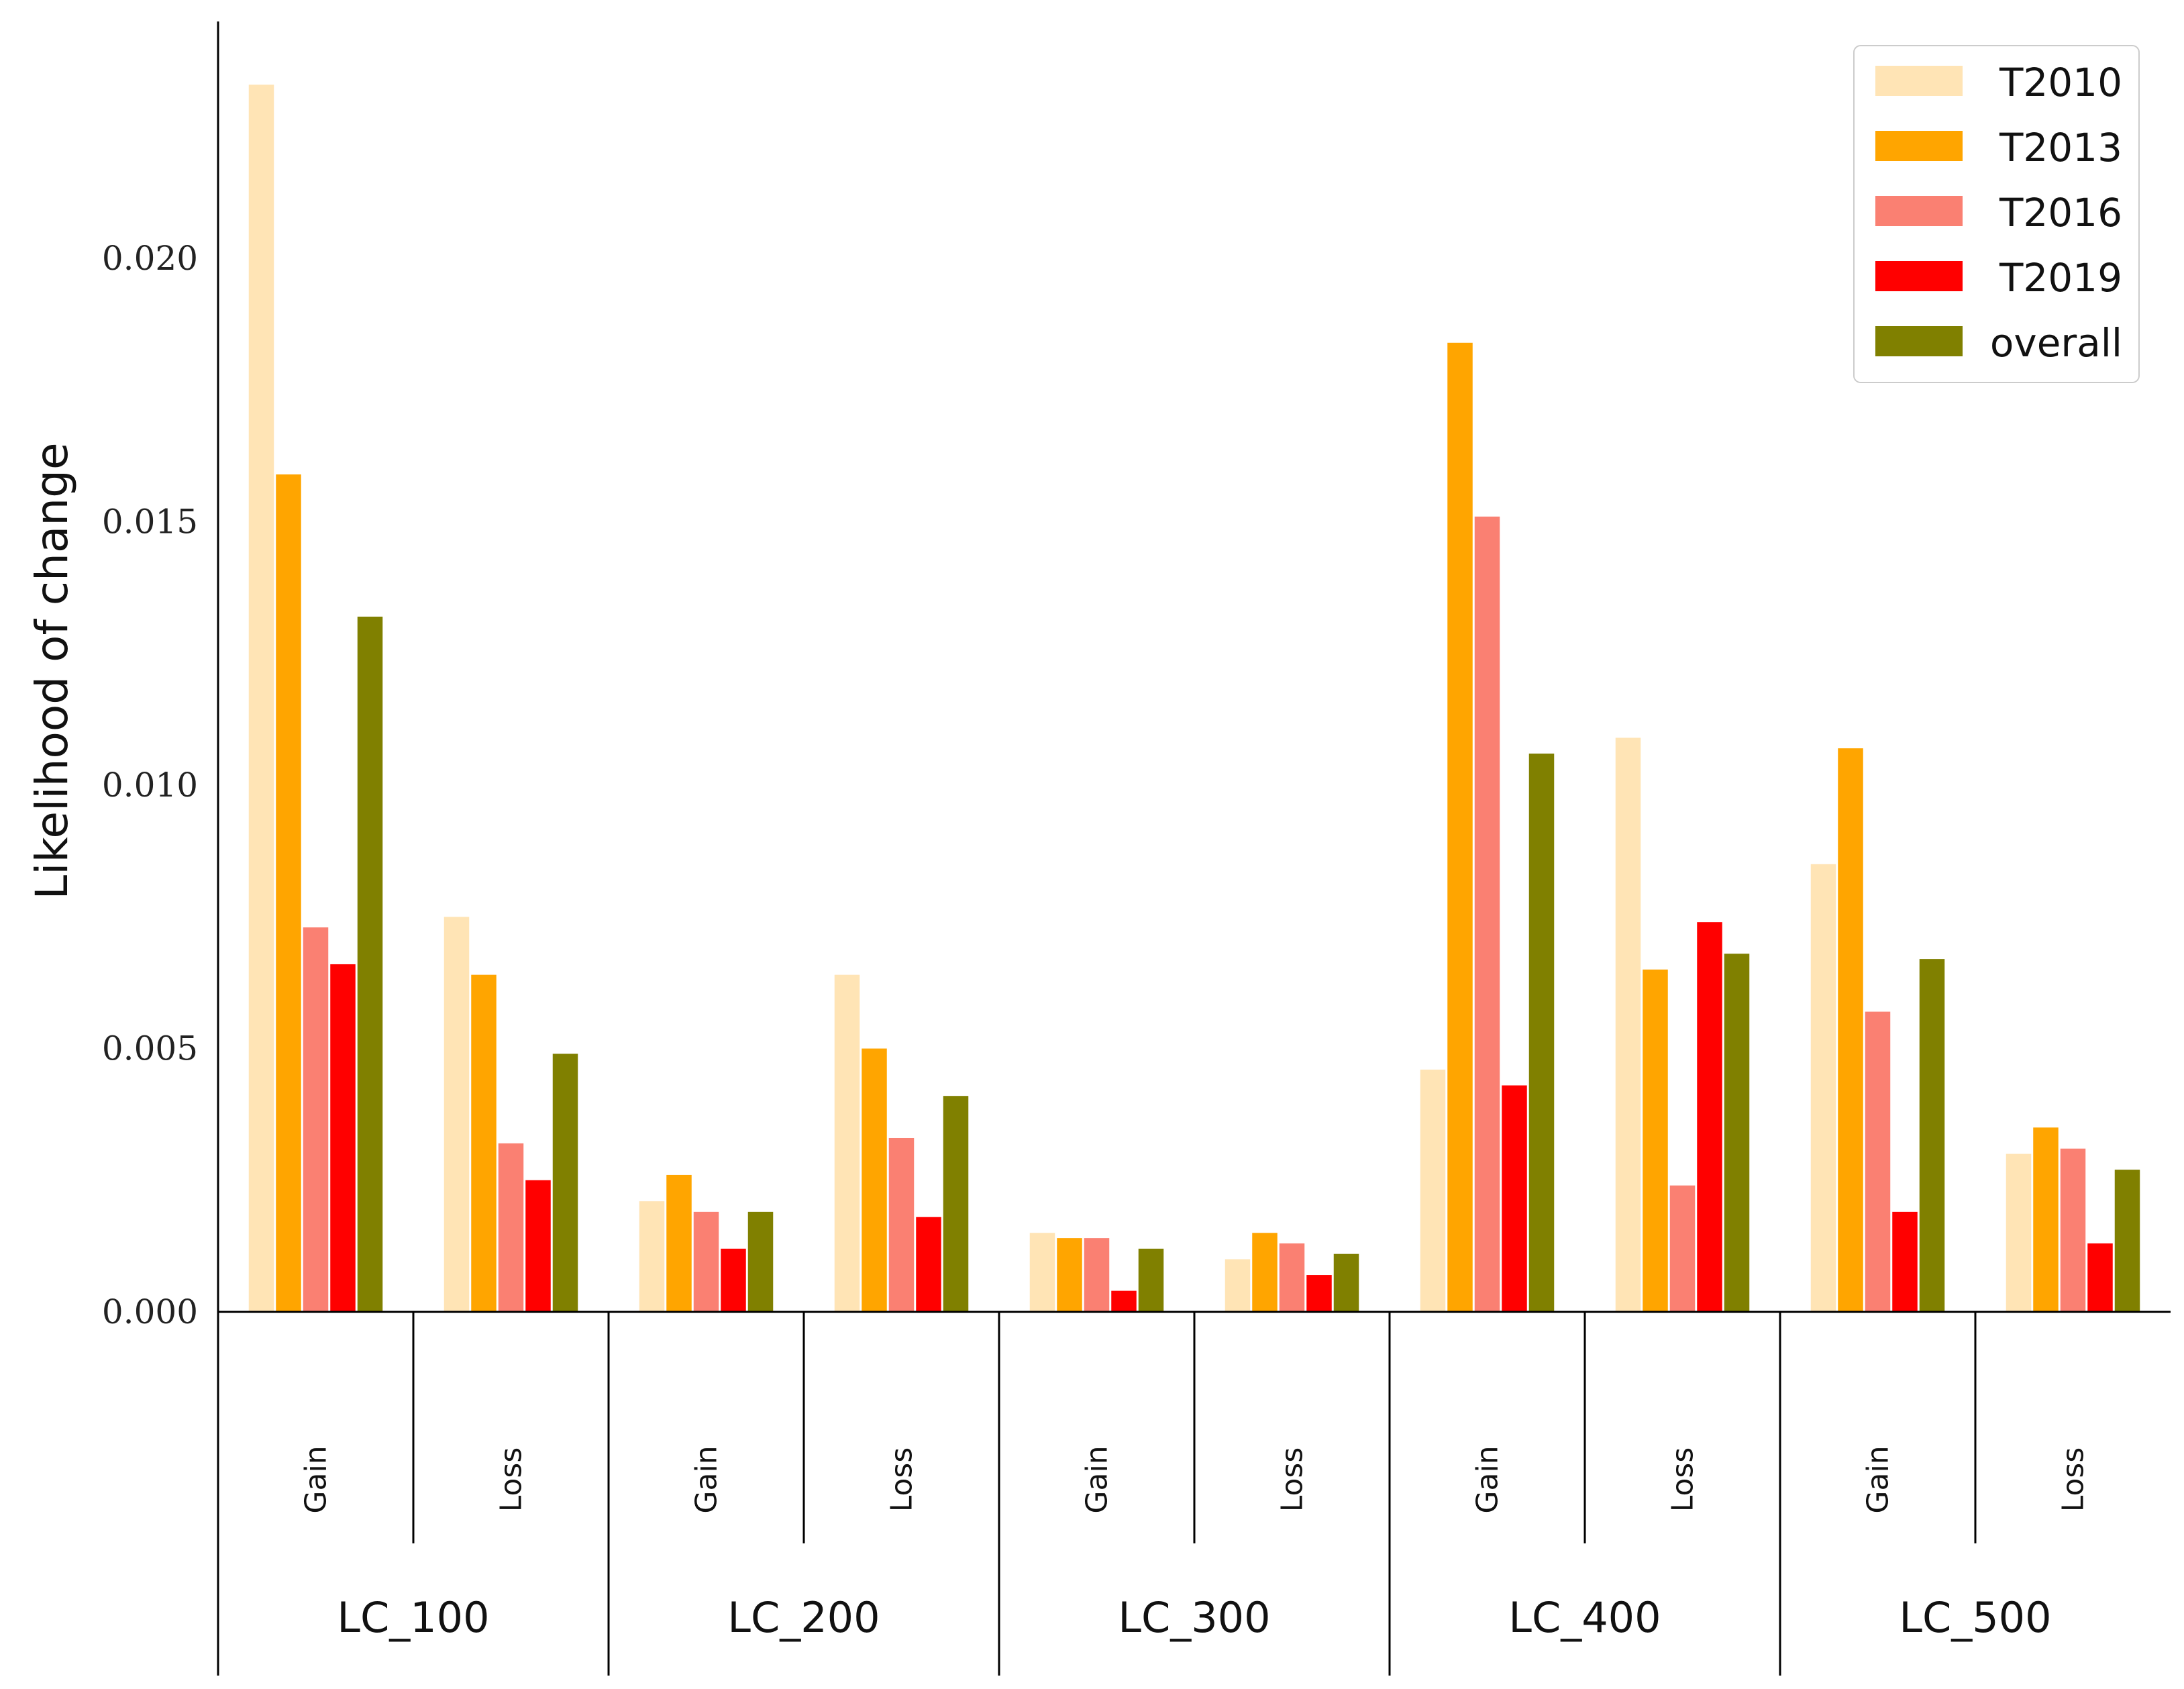 Image resolution: width=2184 pixels, height=1689 pixels. Describe the element at coordinates (343, 1138) in the screenshot. I see `bar-T2019-lc_100-gain` at that location.